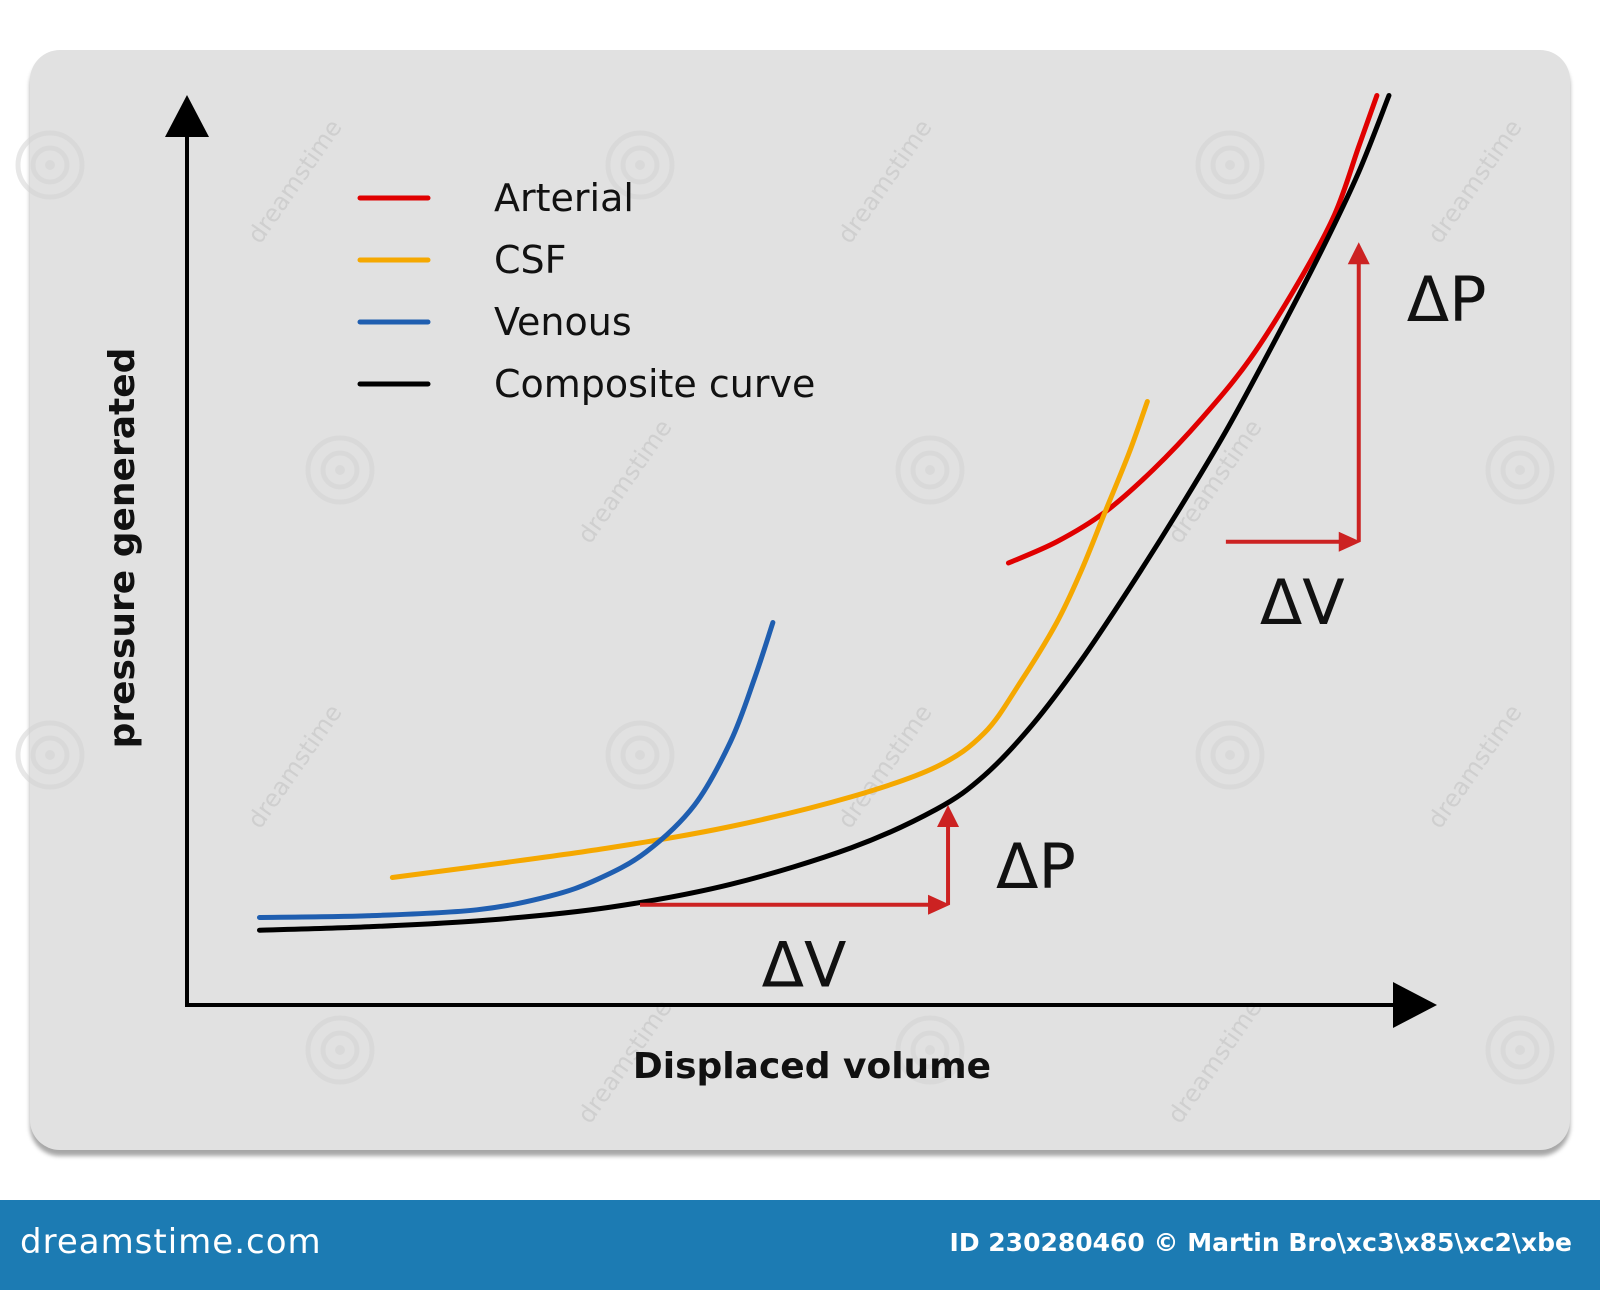  Describe the element at coordinates (122, 548) in the screenshot. I see `y-axis-title: pressure generated` at that location.